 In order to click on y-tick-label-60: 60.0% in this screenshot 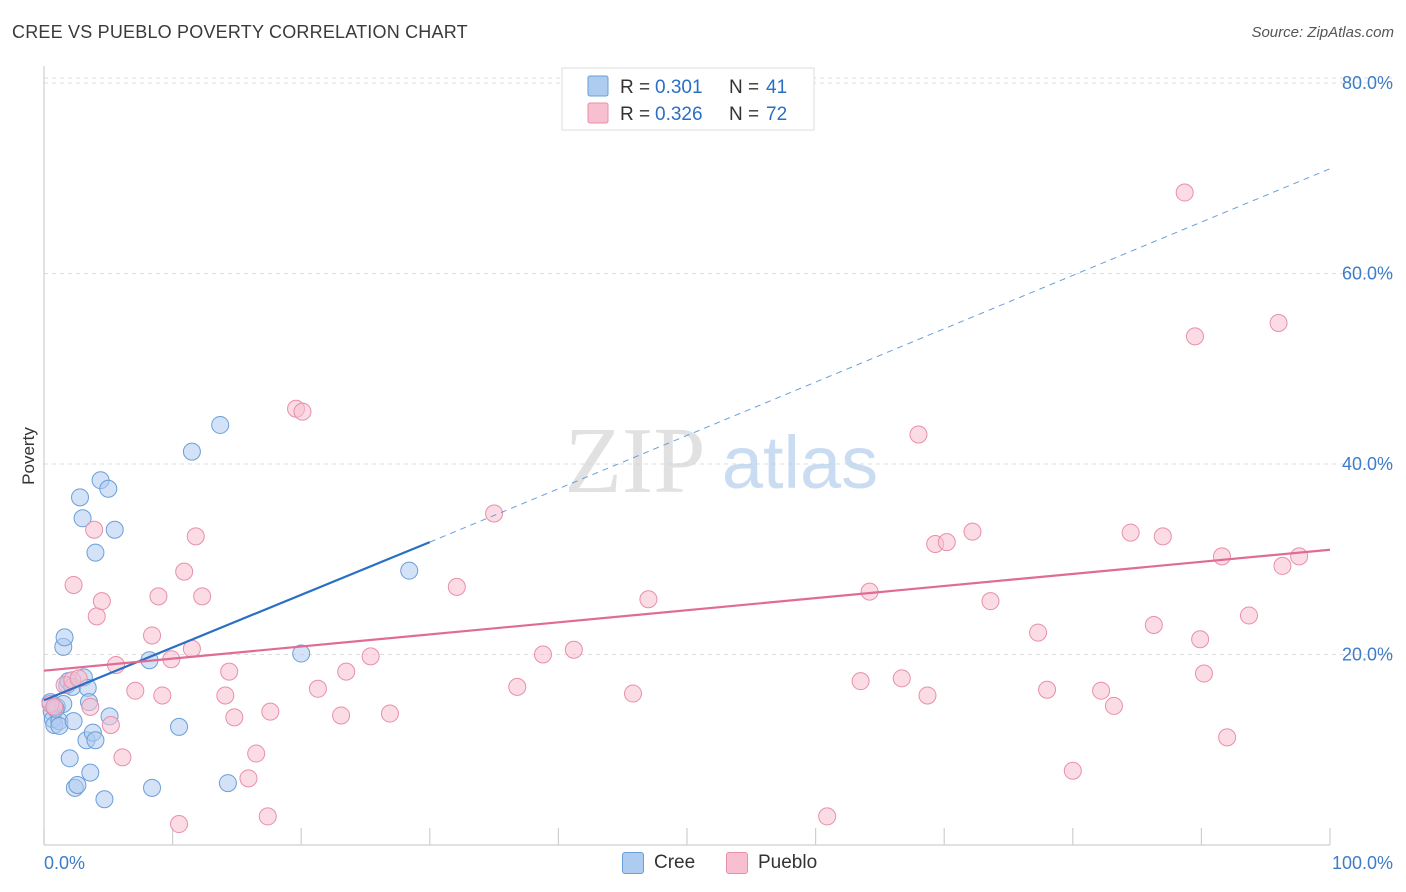, I will do `click(1367, 274)`.